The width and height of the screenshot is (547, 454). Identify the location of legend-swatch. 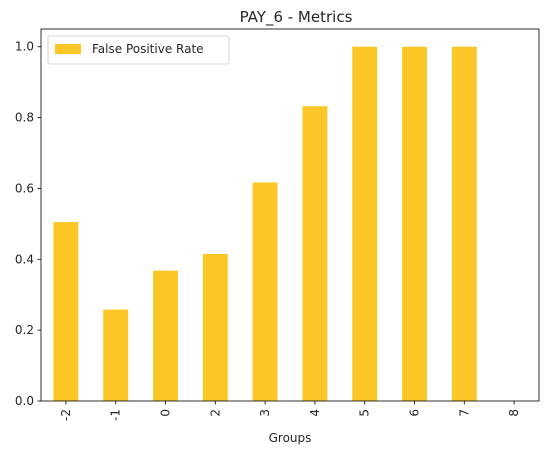
(68, 49).